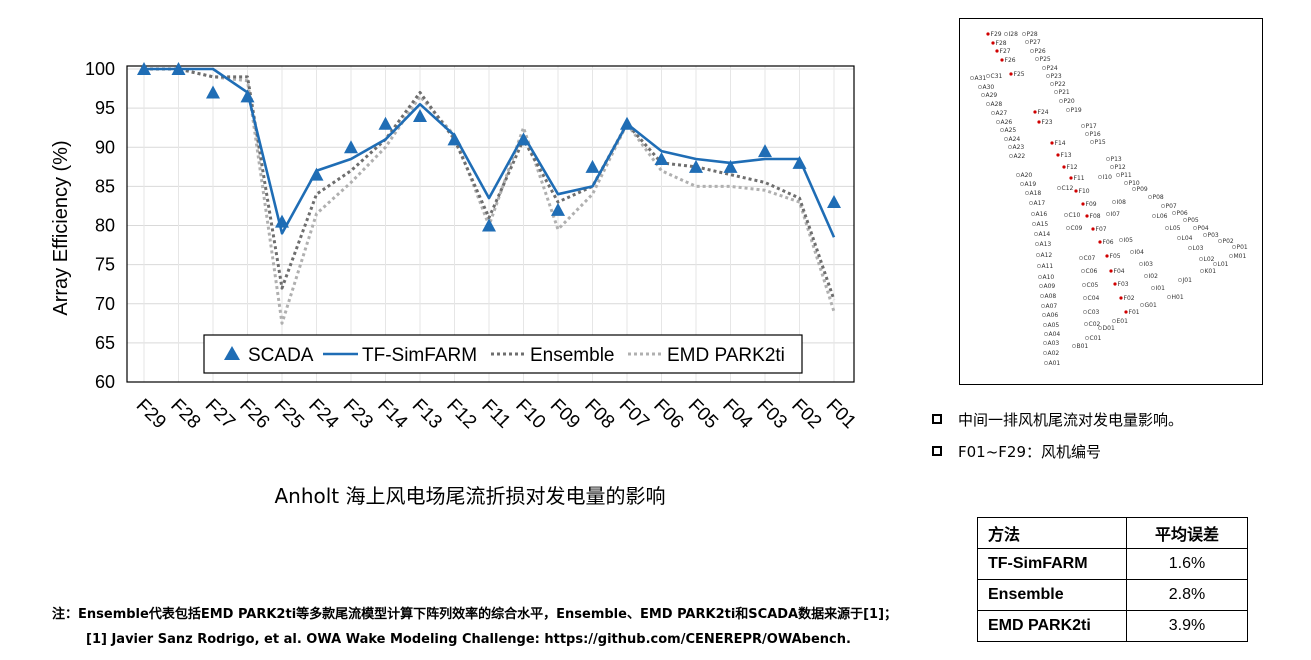  What do you see at coordinates (1193, 220) in the screenshot?
I see `turbine-label: P05` at bounding box center [1193, 220].